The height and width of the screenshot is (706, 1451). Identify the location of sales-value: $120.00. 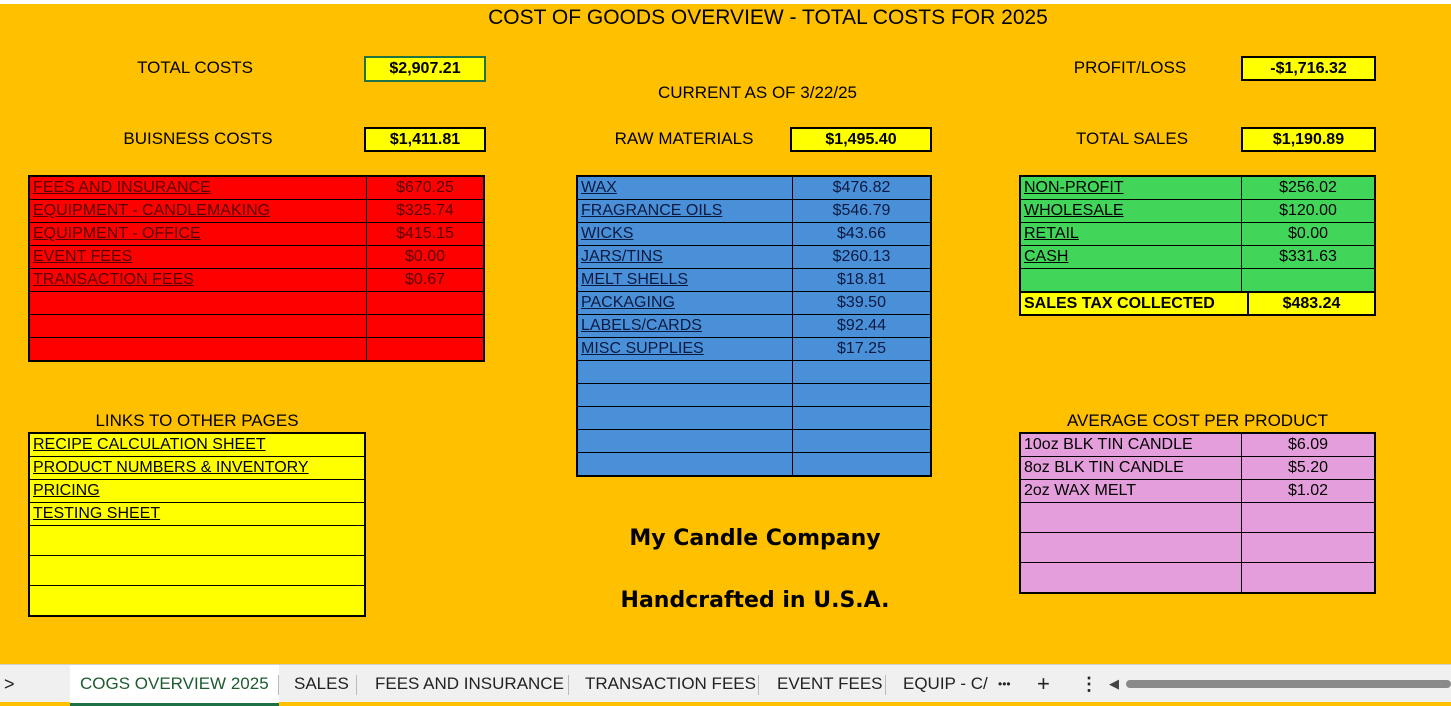
(1308, 211).